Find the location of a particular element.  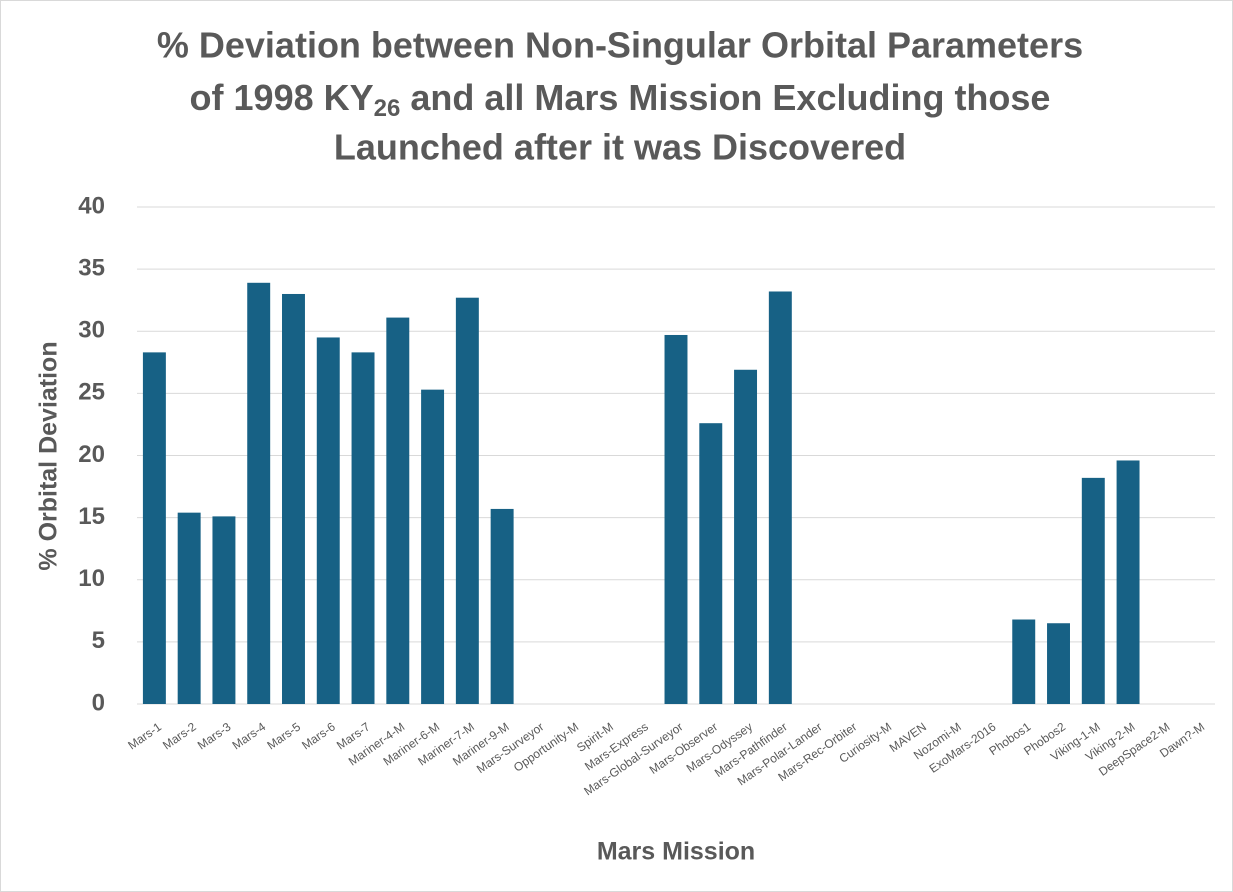

y-tick-label: 20 is located at coordinates (91, 454).